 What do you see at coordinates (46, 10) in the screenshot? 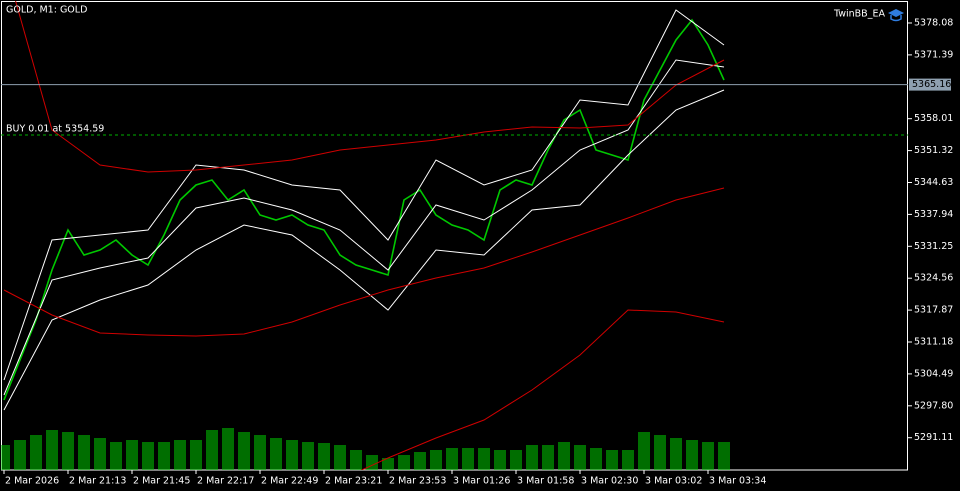
I see `symbol-label: GOLD, M1: GOLD` at bounding box center [46, 10].